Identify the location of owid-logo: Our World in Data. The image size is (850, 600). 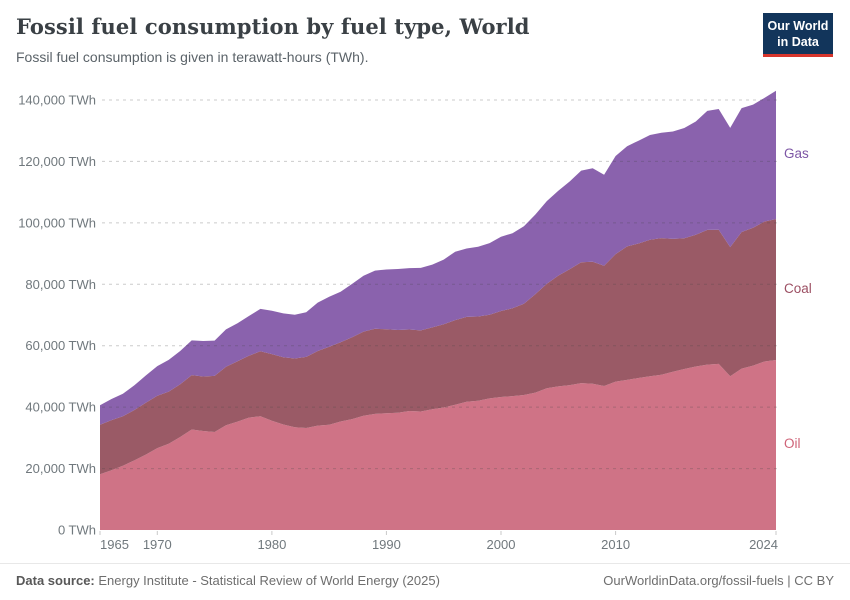
(798, 35).